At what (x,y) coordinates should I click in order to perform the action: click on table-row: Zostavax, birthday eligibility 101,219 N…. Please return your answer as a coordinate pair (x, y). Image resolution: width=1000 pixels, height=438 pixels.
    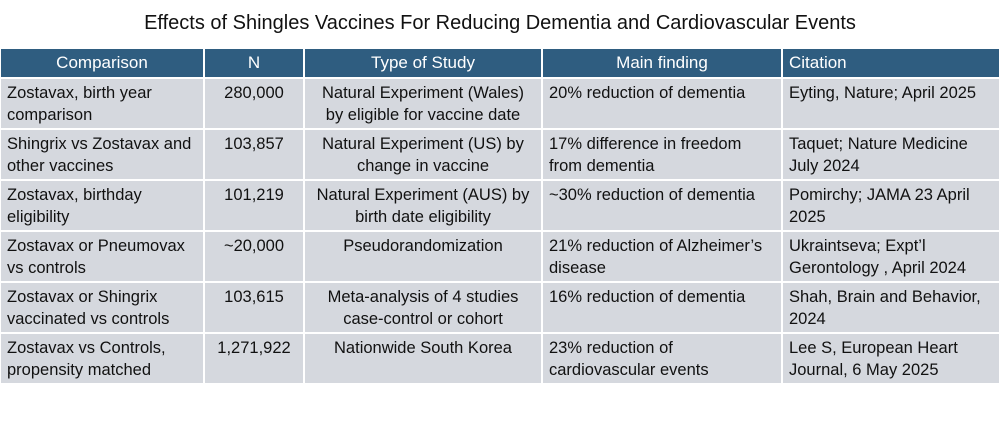
    Looking at the image, I should click on (500, 206).